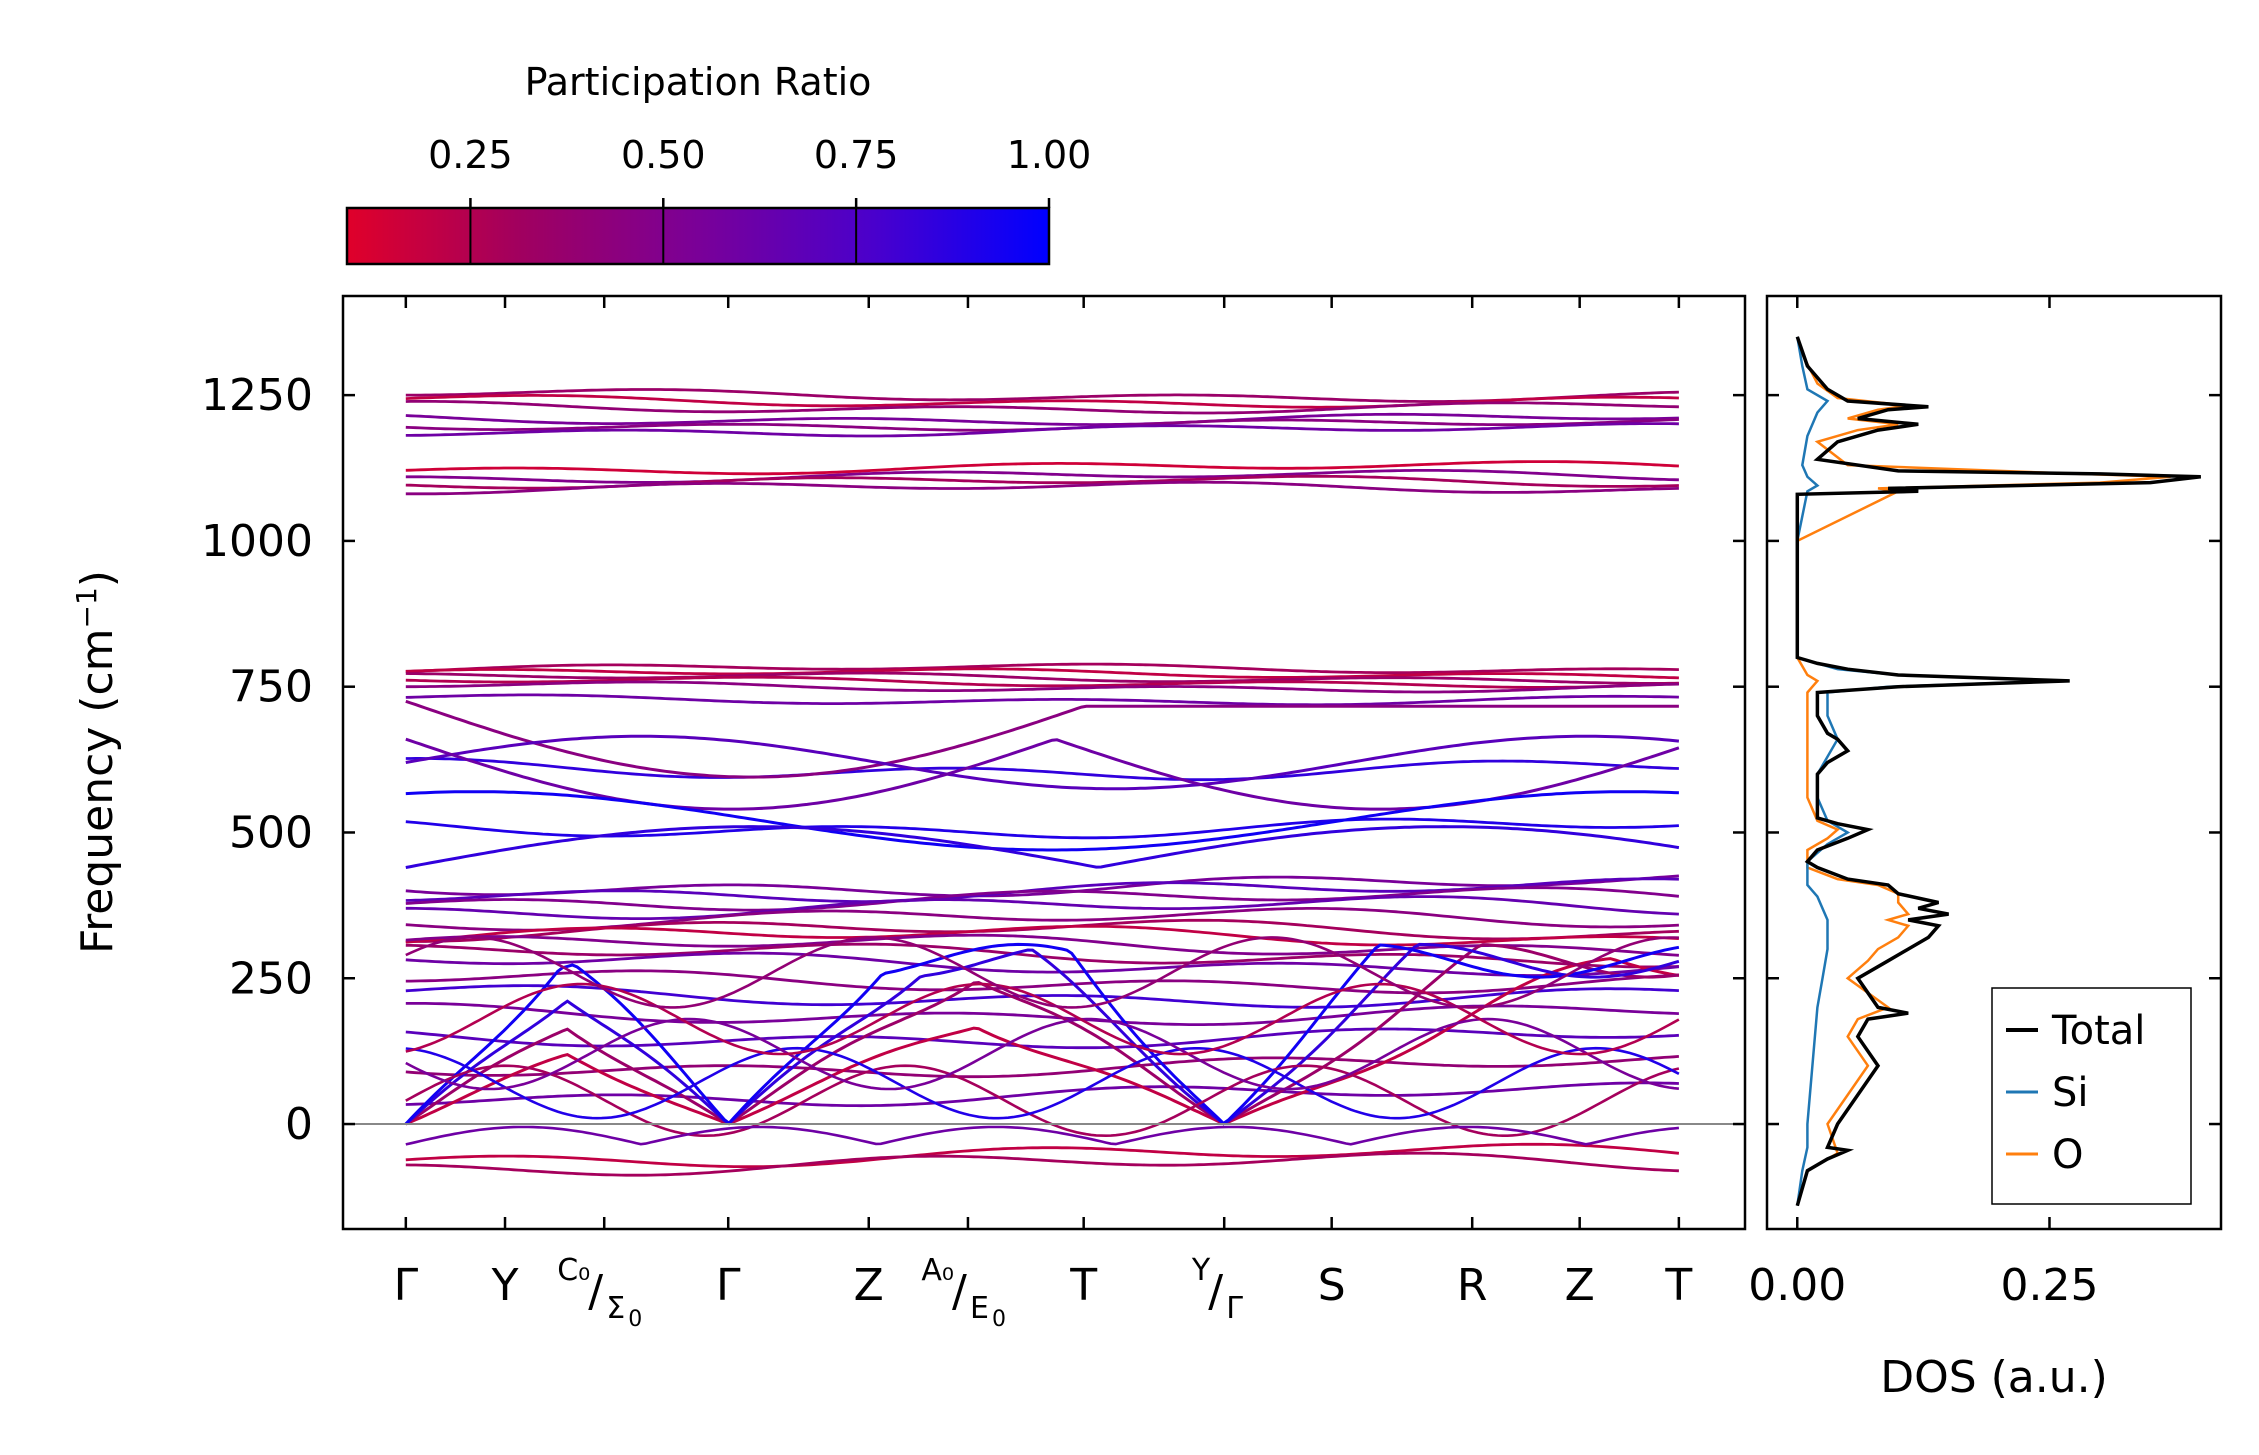  I want to click on k-point-label-right: Γ, so click(1234, 1308).